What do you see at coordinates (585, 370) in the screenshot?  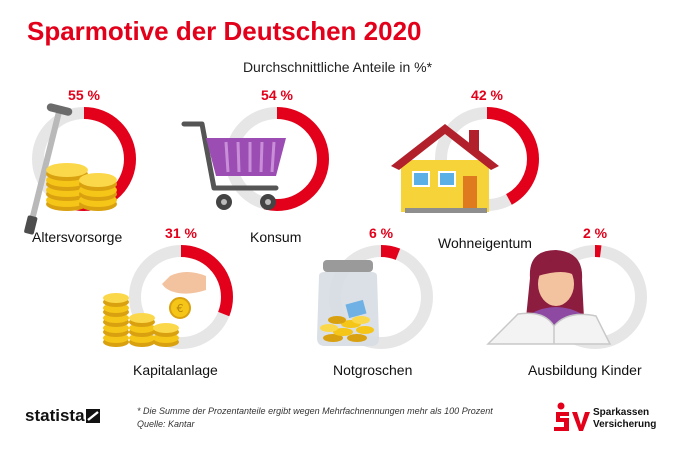 I see `category-label-ausbildung-kinder: Ausbildung Kinder` at bounding box center [585, 370].